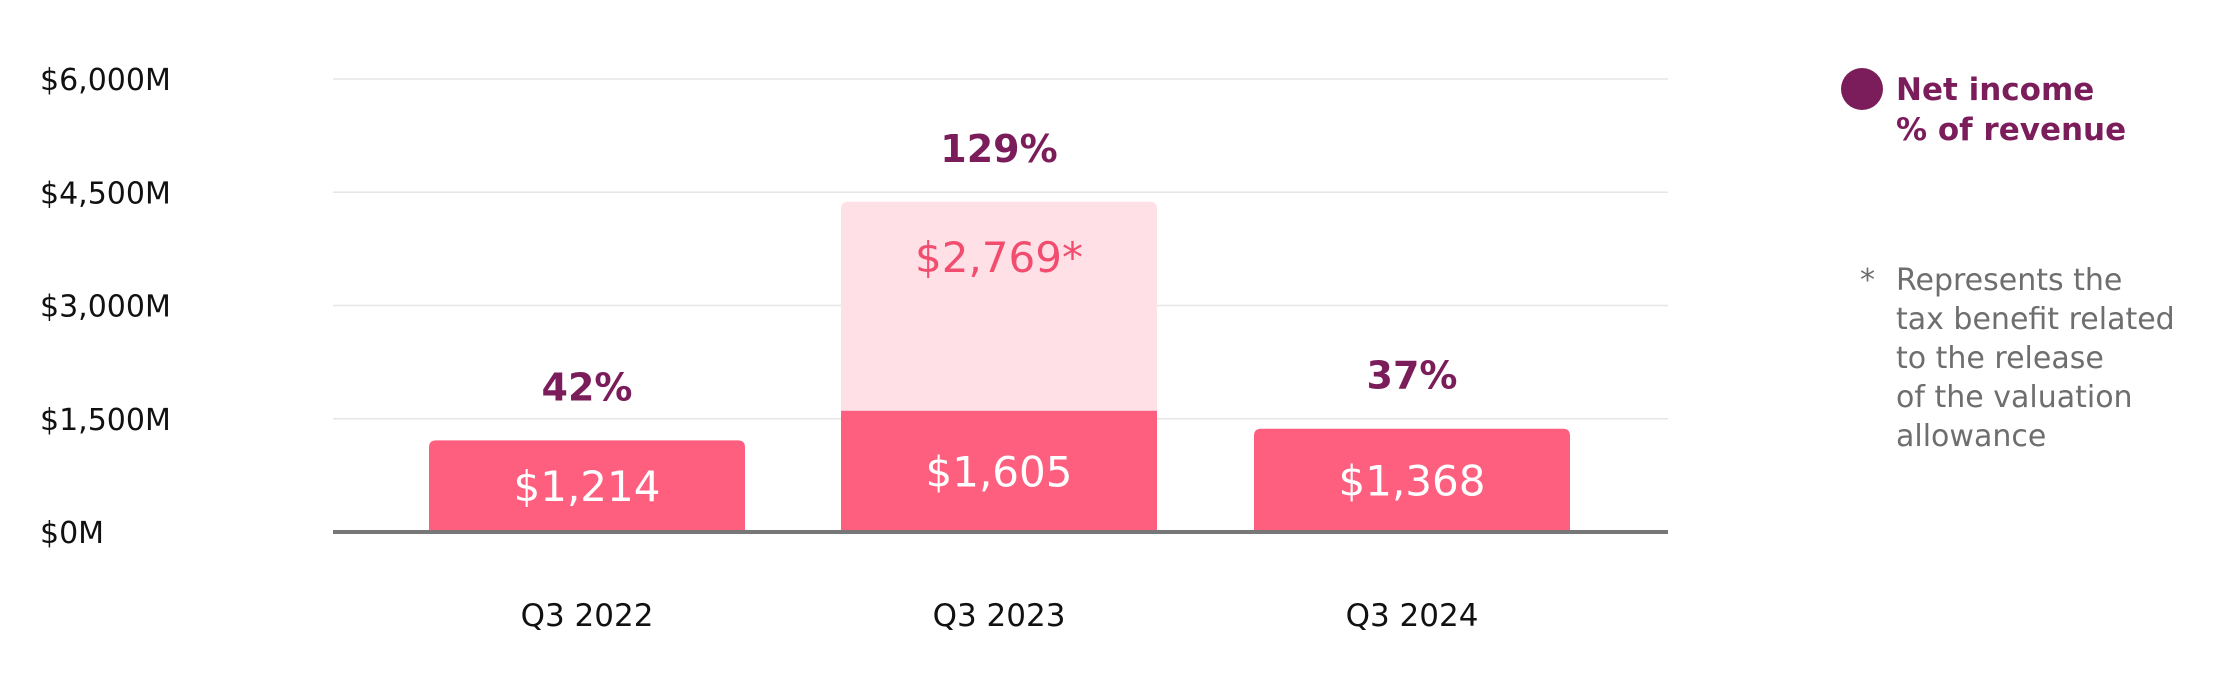 This screenshot has width=2230, height=676. I want to click on y-tick-label: $6,000M, so click(105, 80).